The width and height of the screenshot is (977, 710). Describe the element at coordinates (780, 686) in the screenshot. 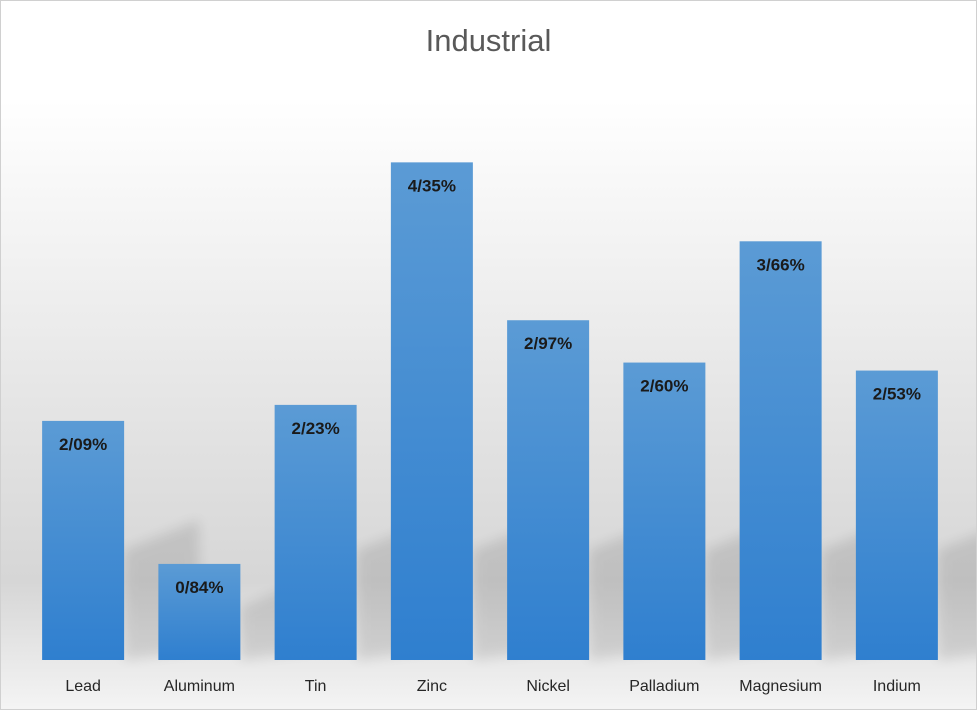

I see `x-tick-magnesium: Magnesium` at that location.